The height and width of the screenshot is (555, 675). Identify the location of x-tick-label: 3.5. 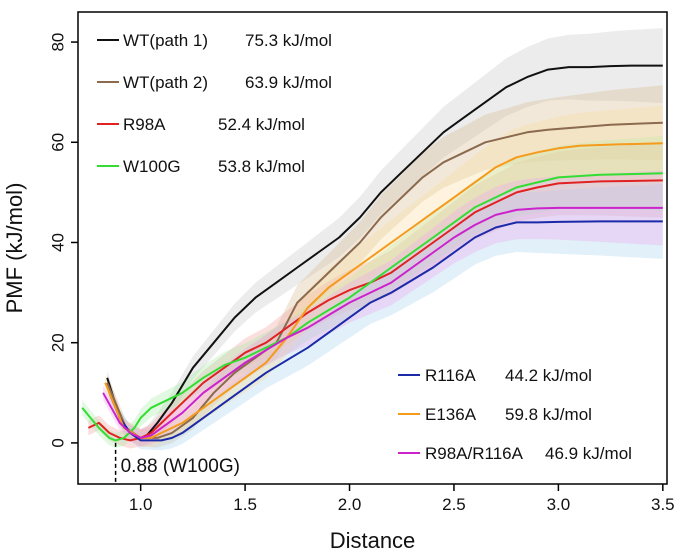
(663, 504).